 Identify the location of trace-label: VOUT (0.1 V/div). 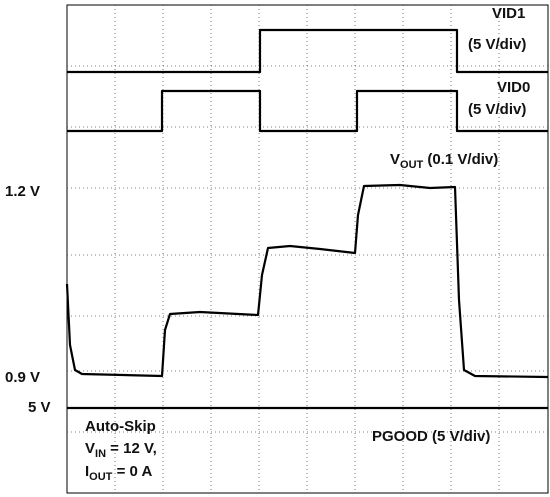
(444, 161).